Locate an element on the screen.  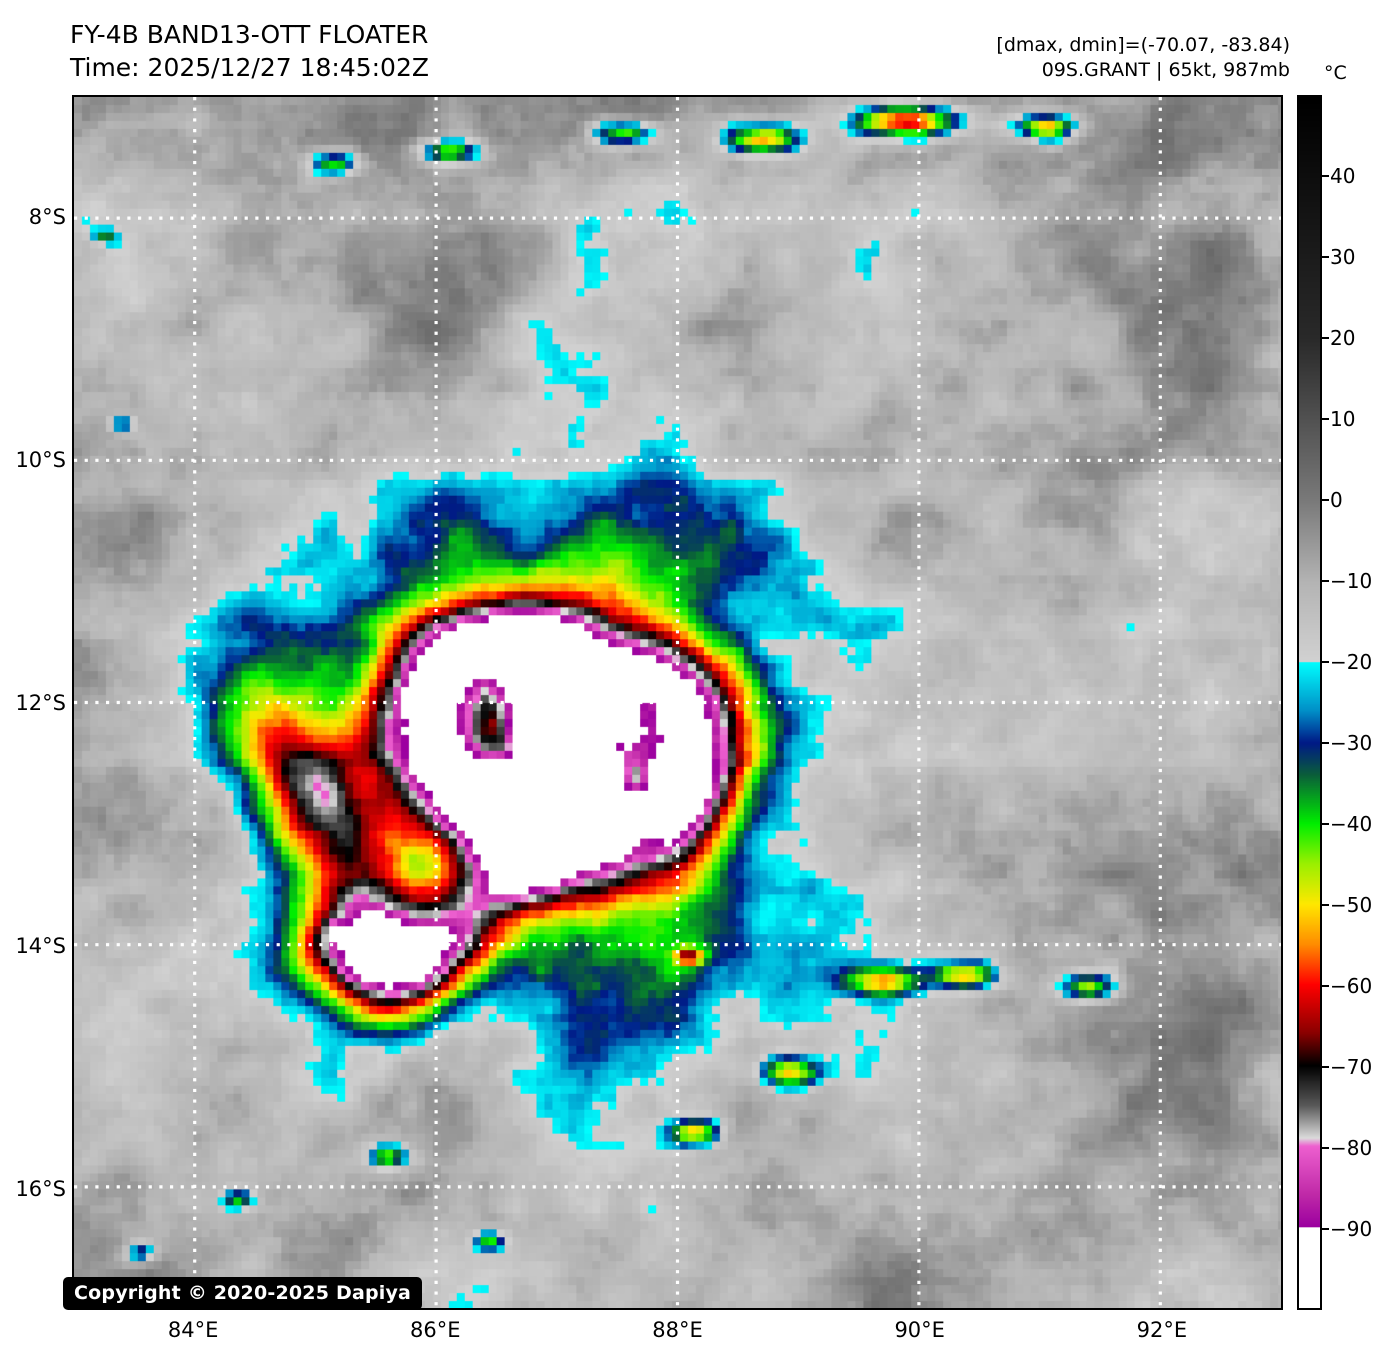
colorbar-gradient is located at coordinates (1309, 702).